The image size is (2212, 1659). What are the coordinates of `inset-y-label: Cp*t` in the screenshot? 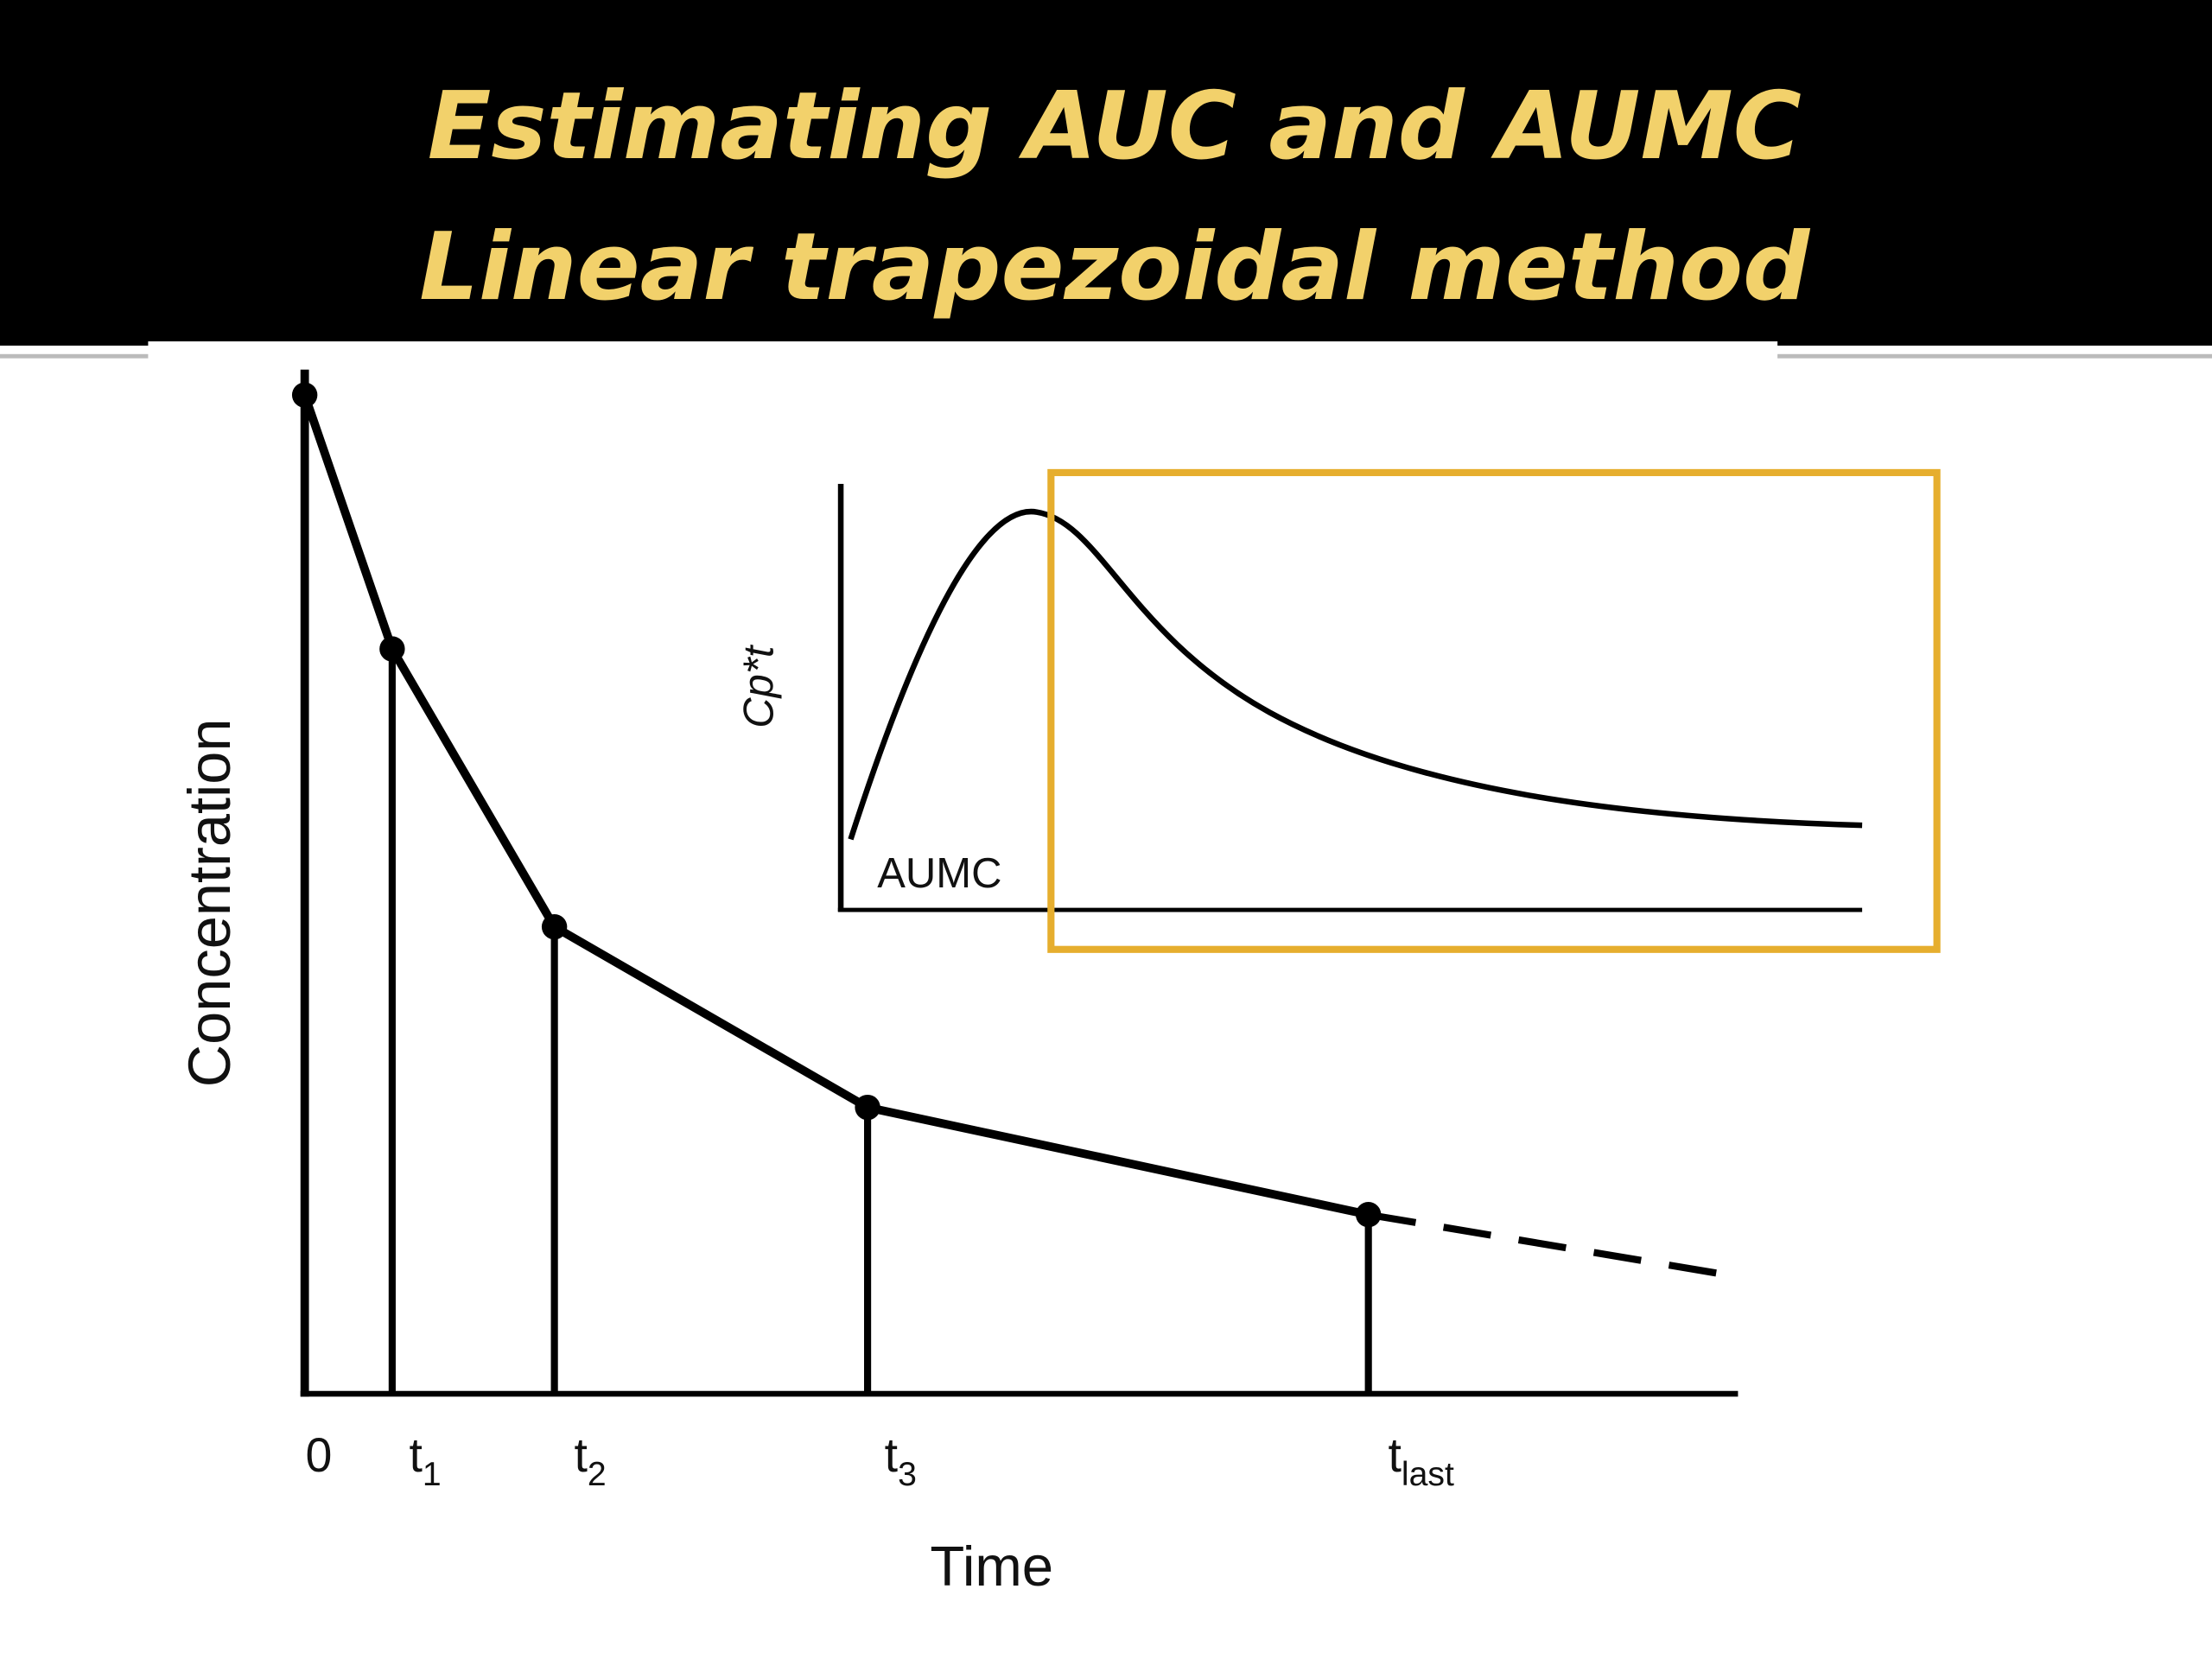 It's located at (759, 686).